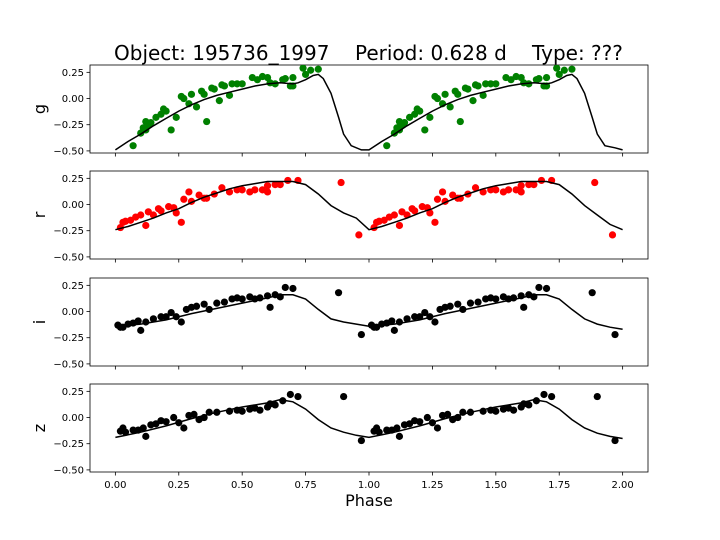 Image resolution: width=720 pixels, height=540 pixels. I want to click on x-tick-label: 0.25, so click(179, 485).